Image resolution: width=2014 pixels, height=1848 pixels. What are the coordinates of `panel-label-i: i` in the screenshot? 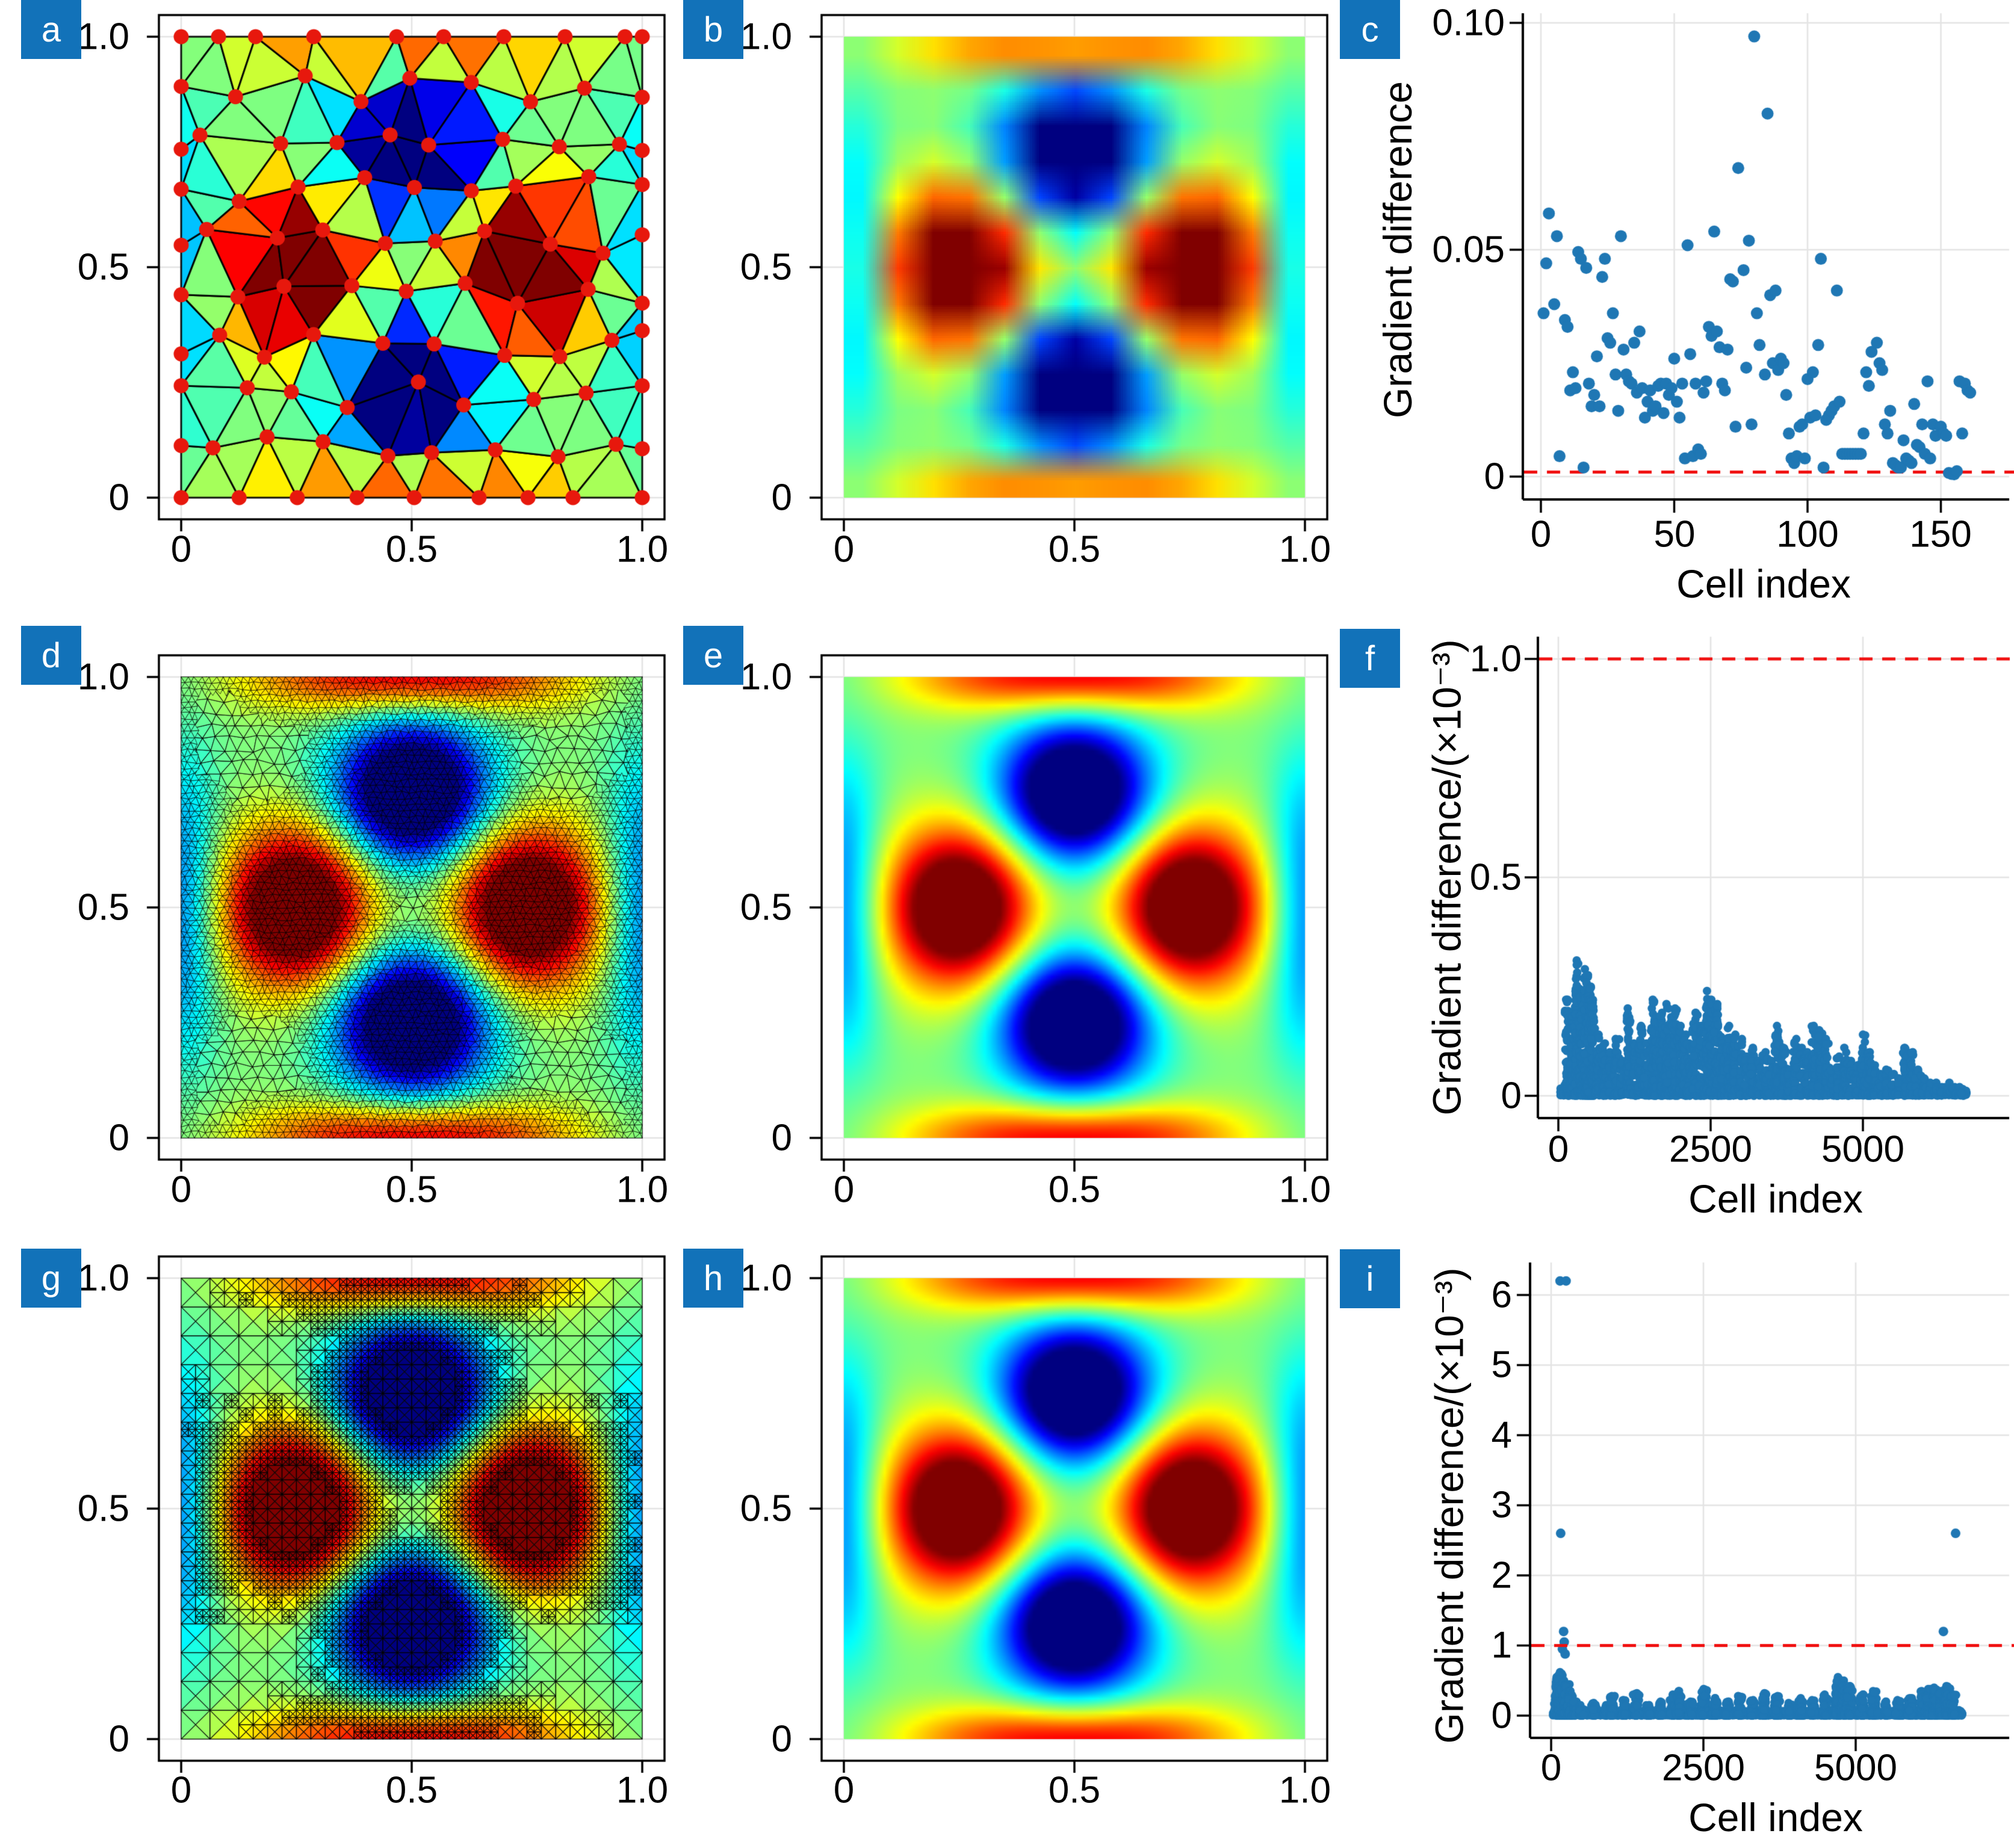 It's located at (1370, 1278).